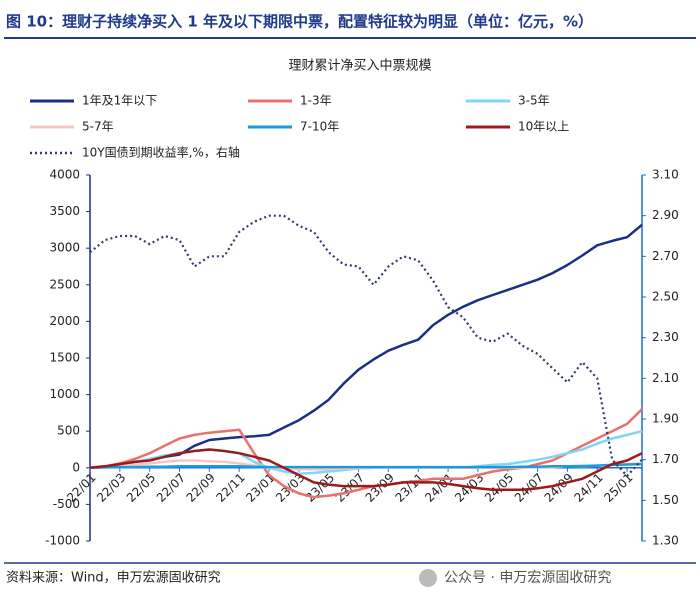 The height and width of the screenshot is (612, 700). Describe the element at coordinates (359, 66) in the screenshot. I see `chart-title: 理财累计净买入中票规模` at that location.